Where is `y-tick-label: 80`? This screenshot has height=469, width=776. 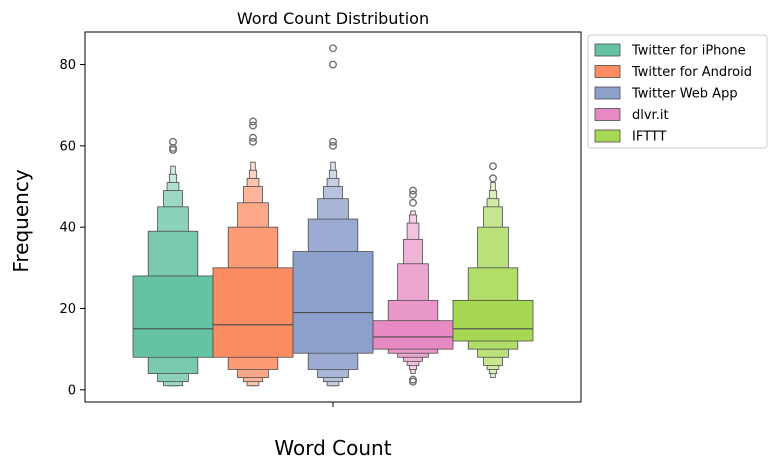 y-tick-label: 80 is located at coordinates (67, 65).